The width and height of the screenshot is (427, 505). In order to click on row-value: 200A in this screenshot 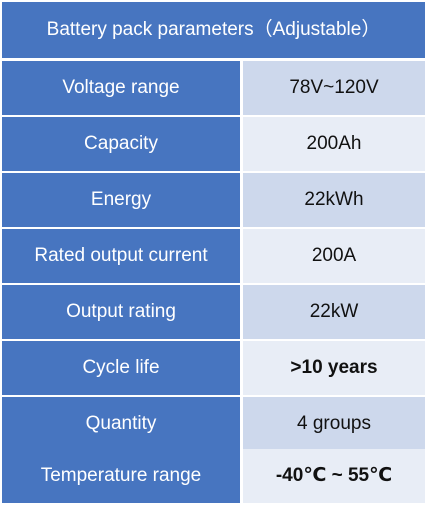, I will do `click(334, 256)`.